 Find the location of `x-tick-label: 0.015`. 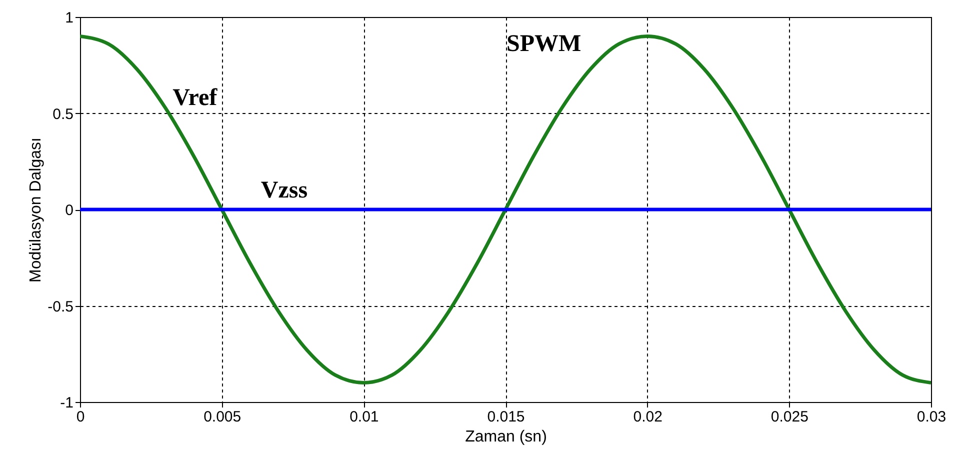

x-tick-label: 0.015 is located at coordinates (506, 417).